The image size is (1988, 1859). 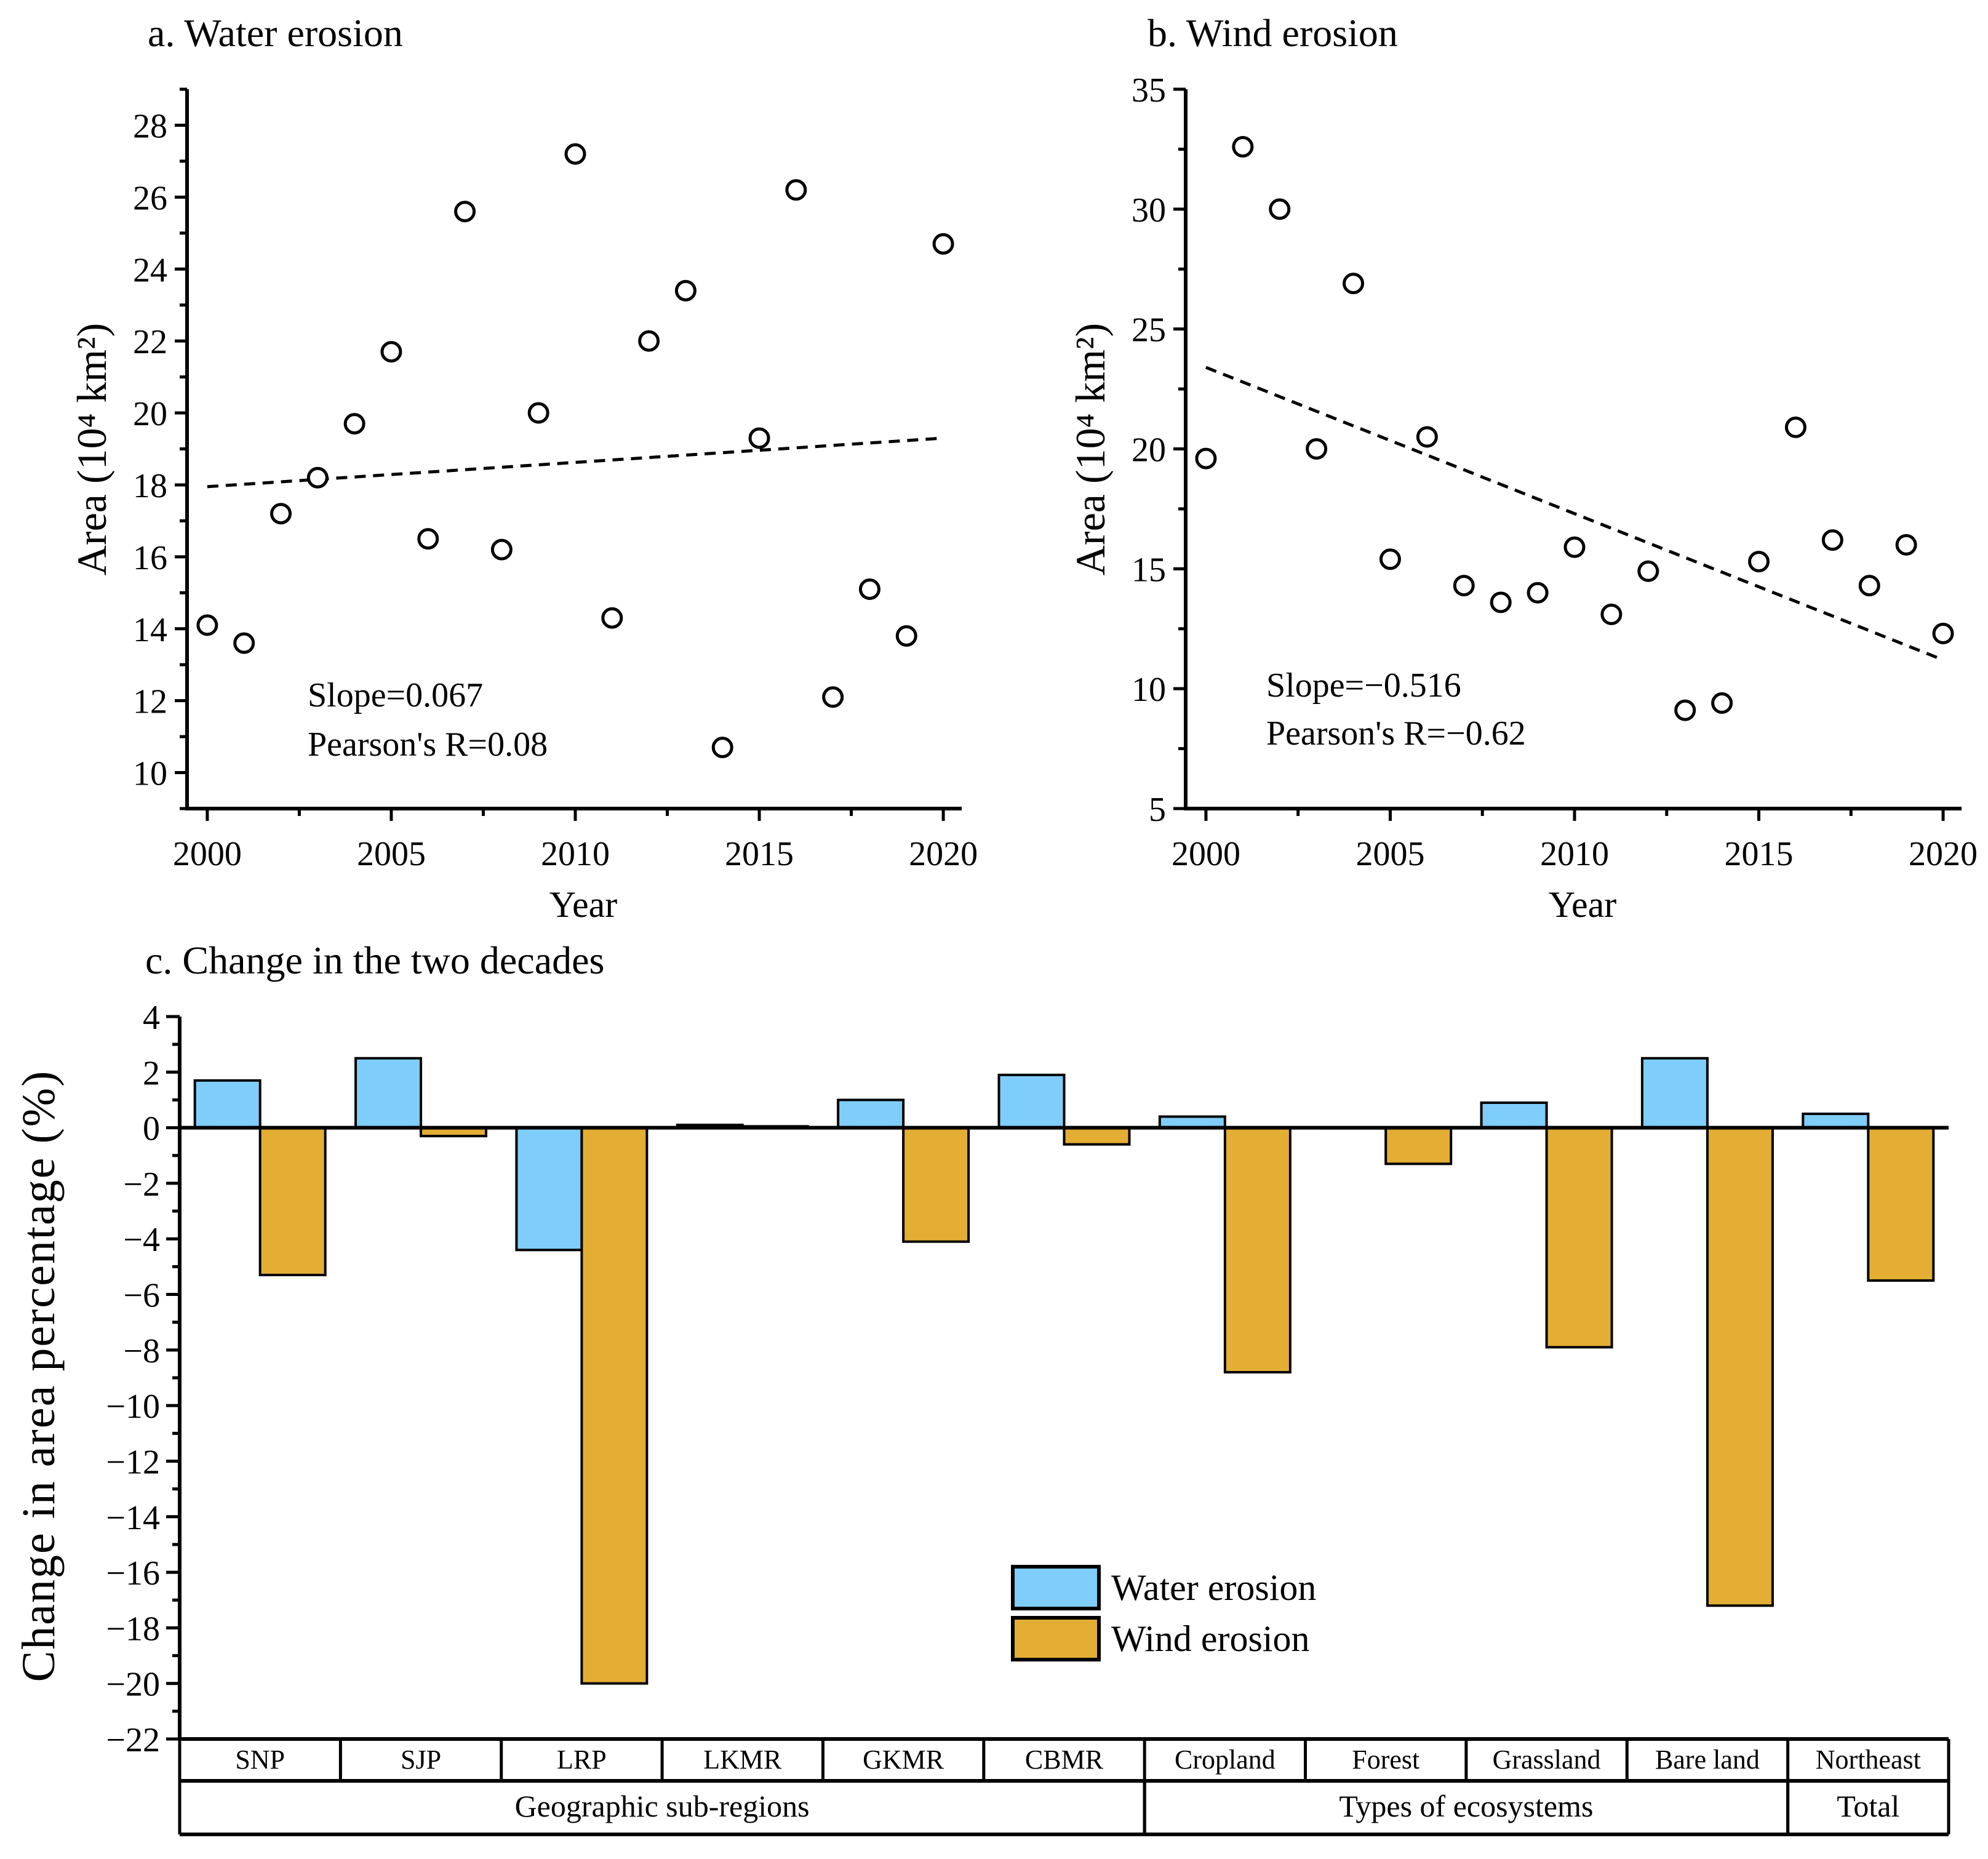 I want to click on panel-a-annotation-r: Pearson's R=0.08, so click(x=428, y=745).